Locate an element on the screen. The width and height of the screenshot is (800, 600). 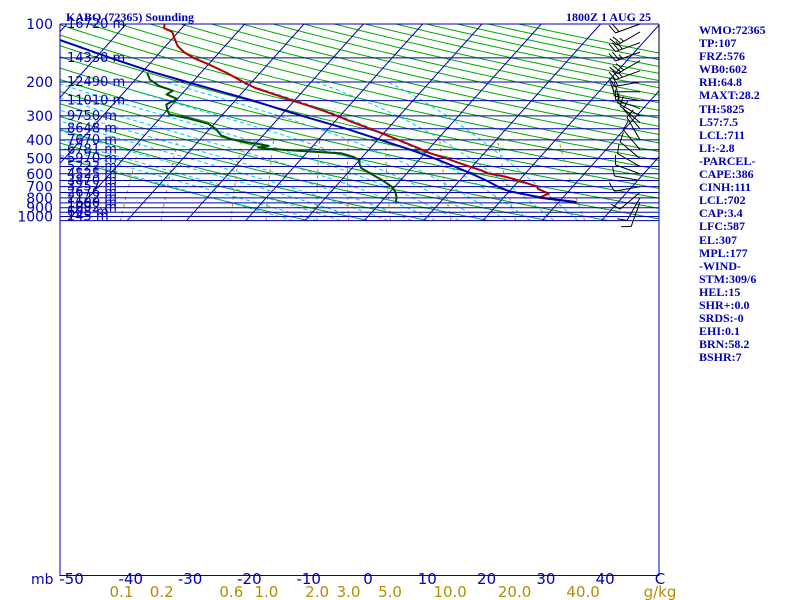
index-item: STM:309/6 is located at coordinates (728, 278).